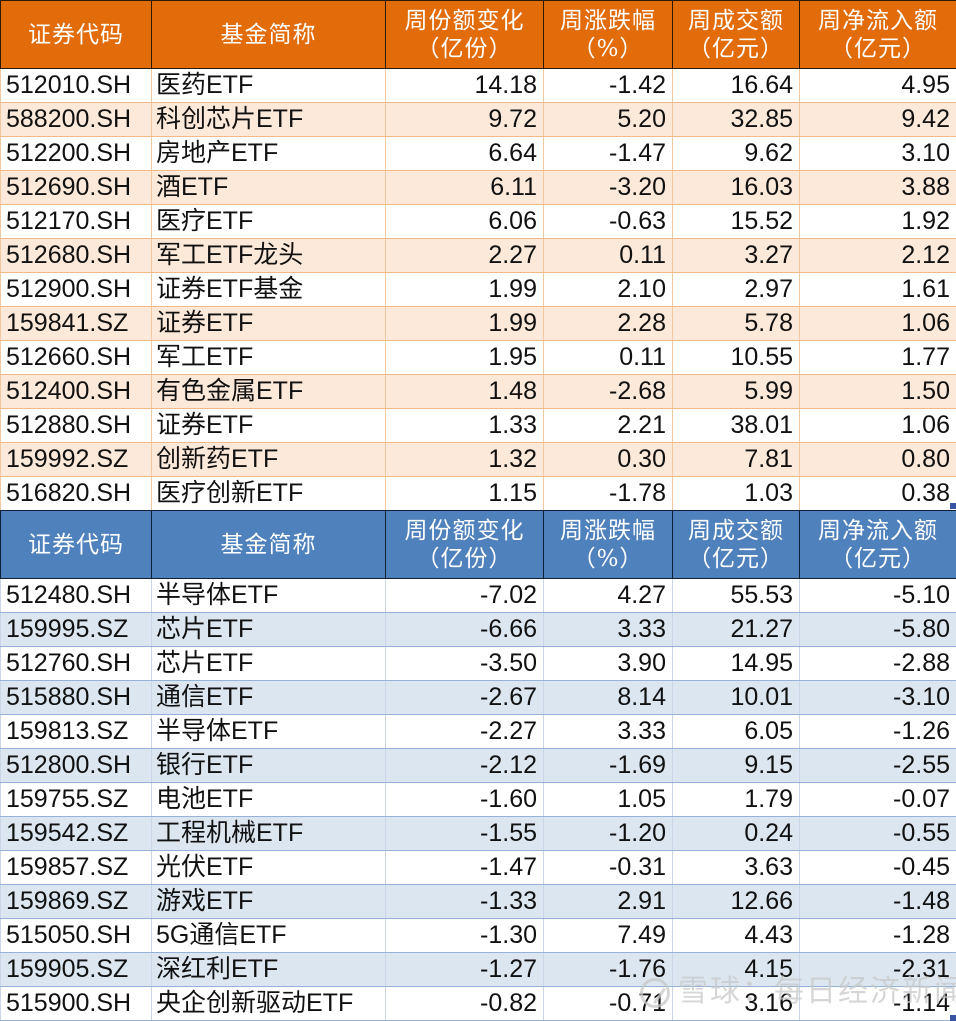 This screenshot has height=1021, width=956. What do you see at coordinates (464, 969) in the screenshot?
I see `share-change-cell: -1.27` at bounding box center [464, 969].